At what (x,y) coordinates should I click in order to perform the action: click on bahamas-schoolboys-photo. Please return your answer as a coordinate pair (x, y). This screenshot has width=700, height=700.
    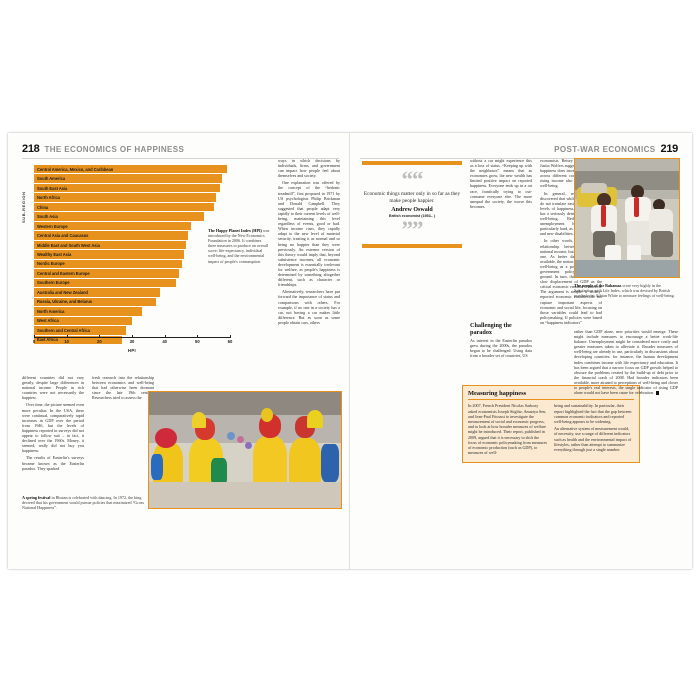
    Looking at the image, I should click on (627, 218).